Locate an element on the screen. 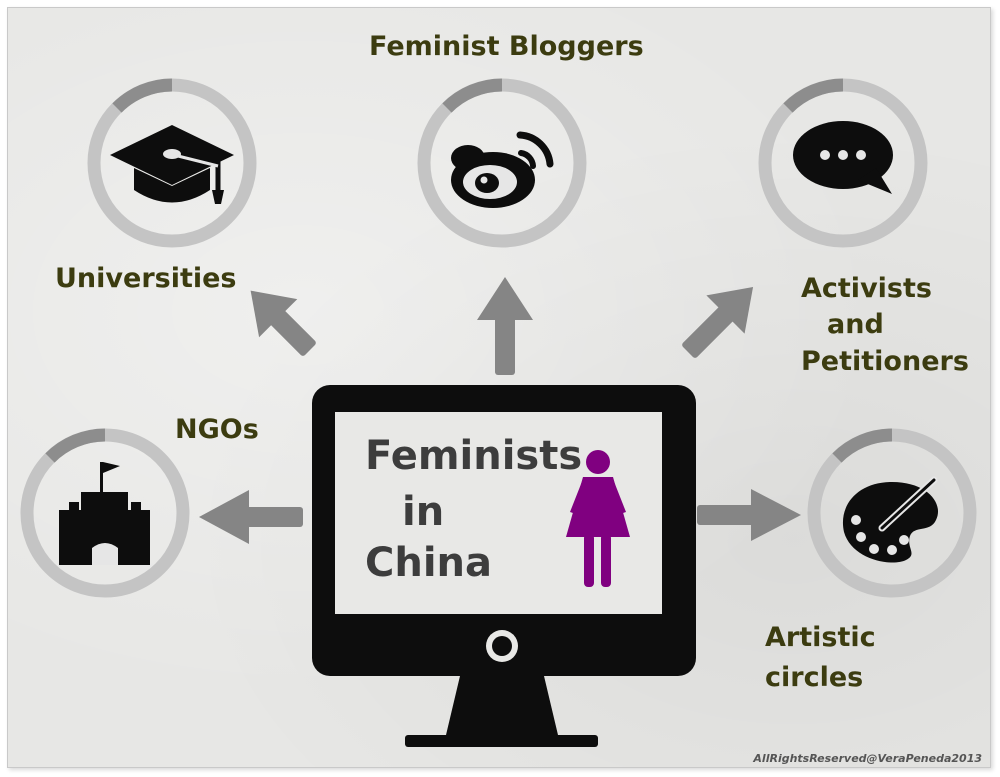 The image size is (1000, 777). arrow-to-ngos is located at coordinates (251, 517).